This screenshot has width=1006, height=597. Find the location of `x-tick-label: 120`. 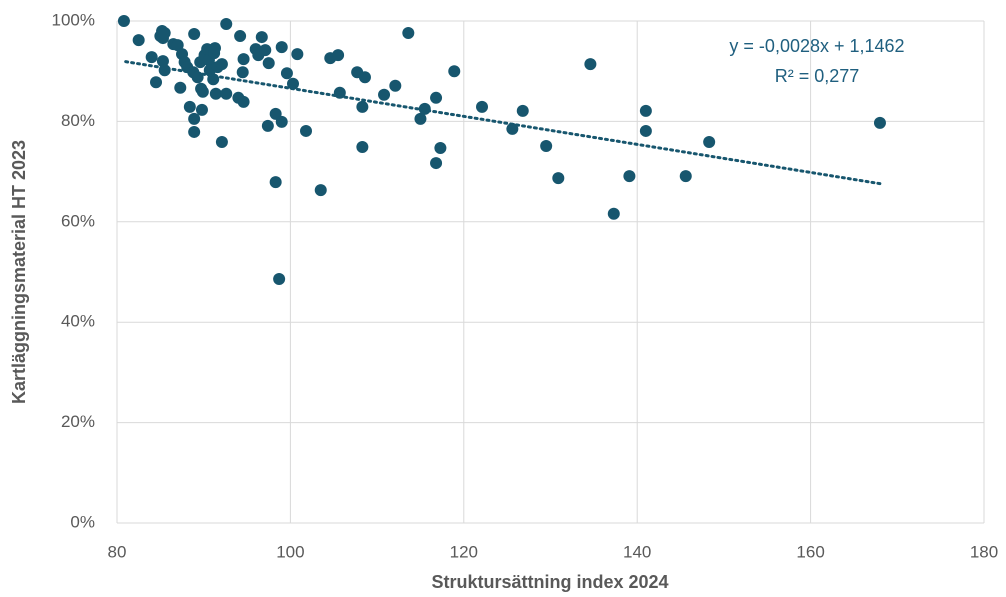

x-tick-label: 120 is located at coordinates (464, 551).